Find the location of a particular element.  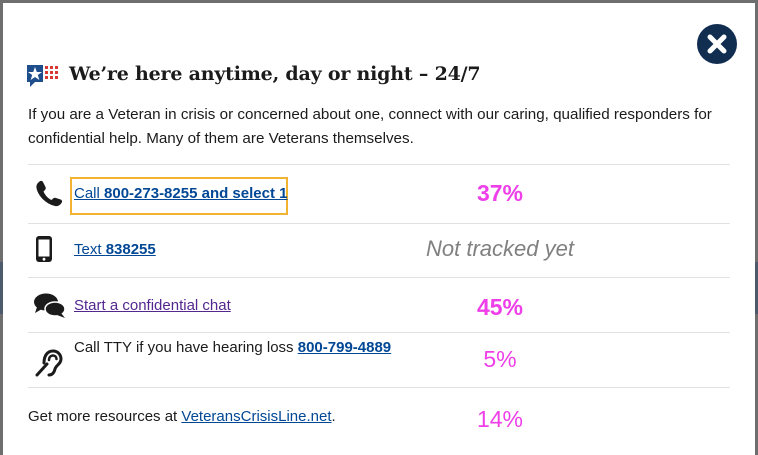

close-icon is located at coordinates (717, 44).